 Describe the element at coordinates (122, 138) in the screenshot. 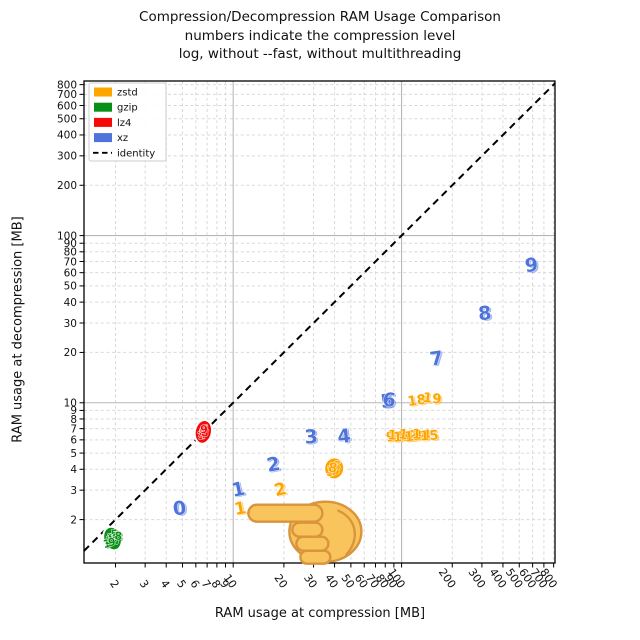

I see `legend-label: xz` at that location.